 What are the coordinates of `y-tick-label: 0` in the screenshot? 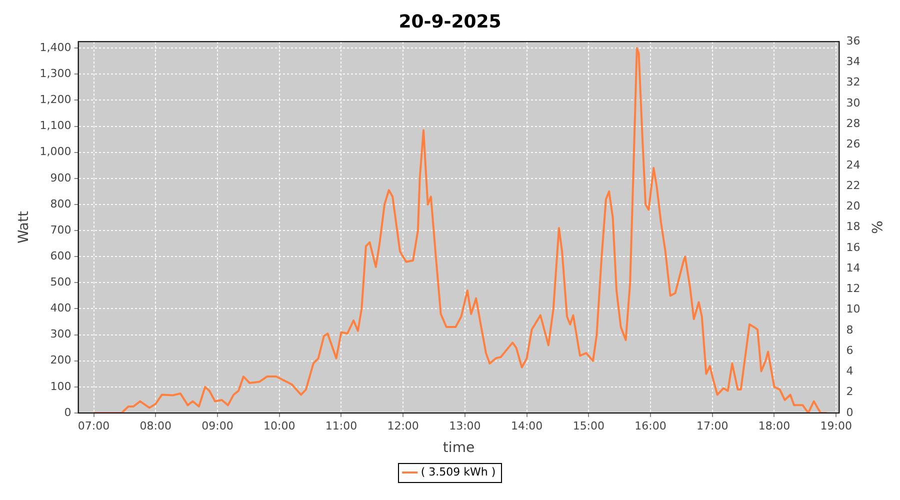 It's located at (68, 412).